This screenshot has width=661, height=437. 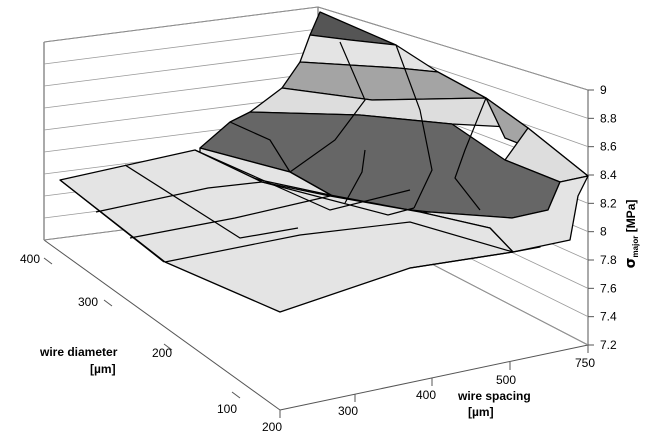 I want to click on y-axis-title-line1: wire diameter, so click(x=78, y=352).